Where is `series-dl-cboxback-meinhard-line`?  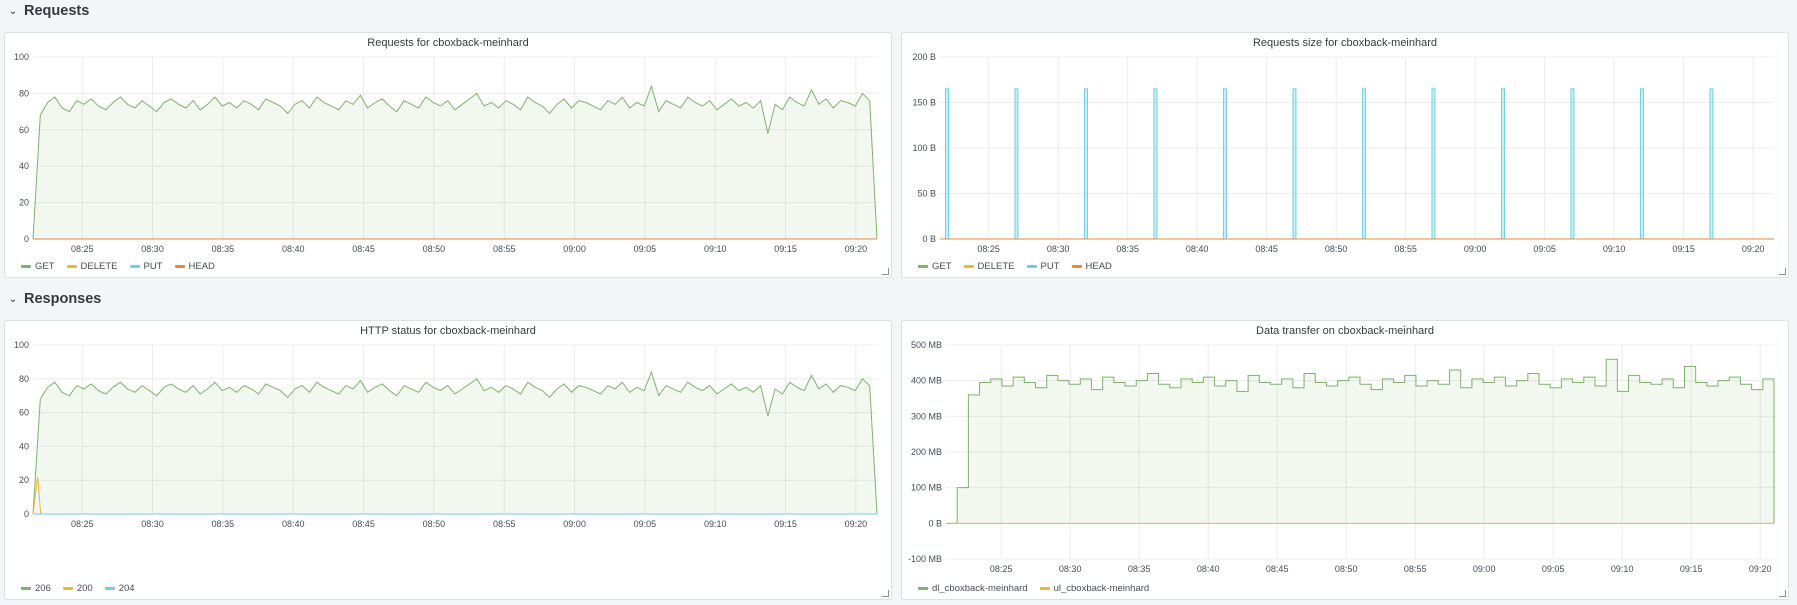
series-dl-cboxback-meinhard-line is located at coordinates (1360, 441).